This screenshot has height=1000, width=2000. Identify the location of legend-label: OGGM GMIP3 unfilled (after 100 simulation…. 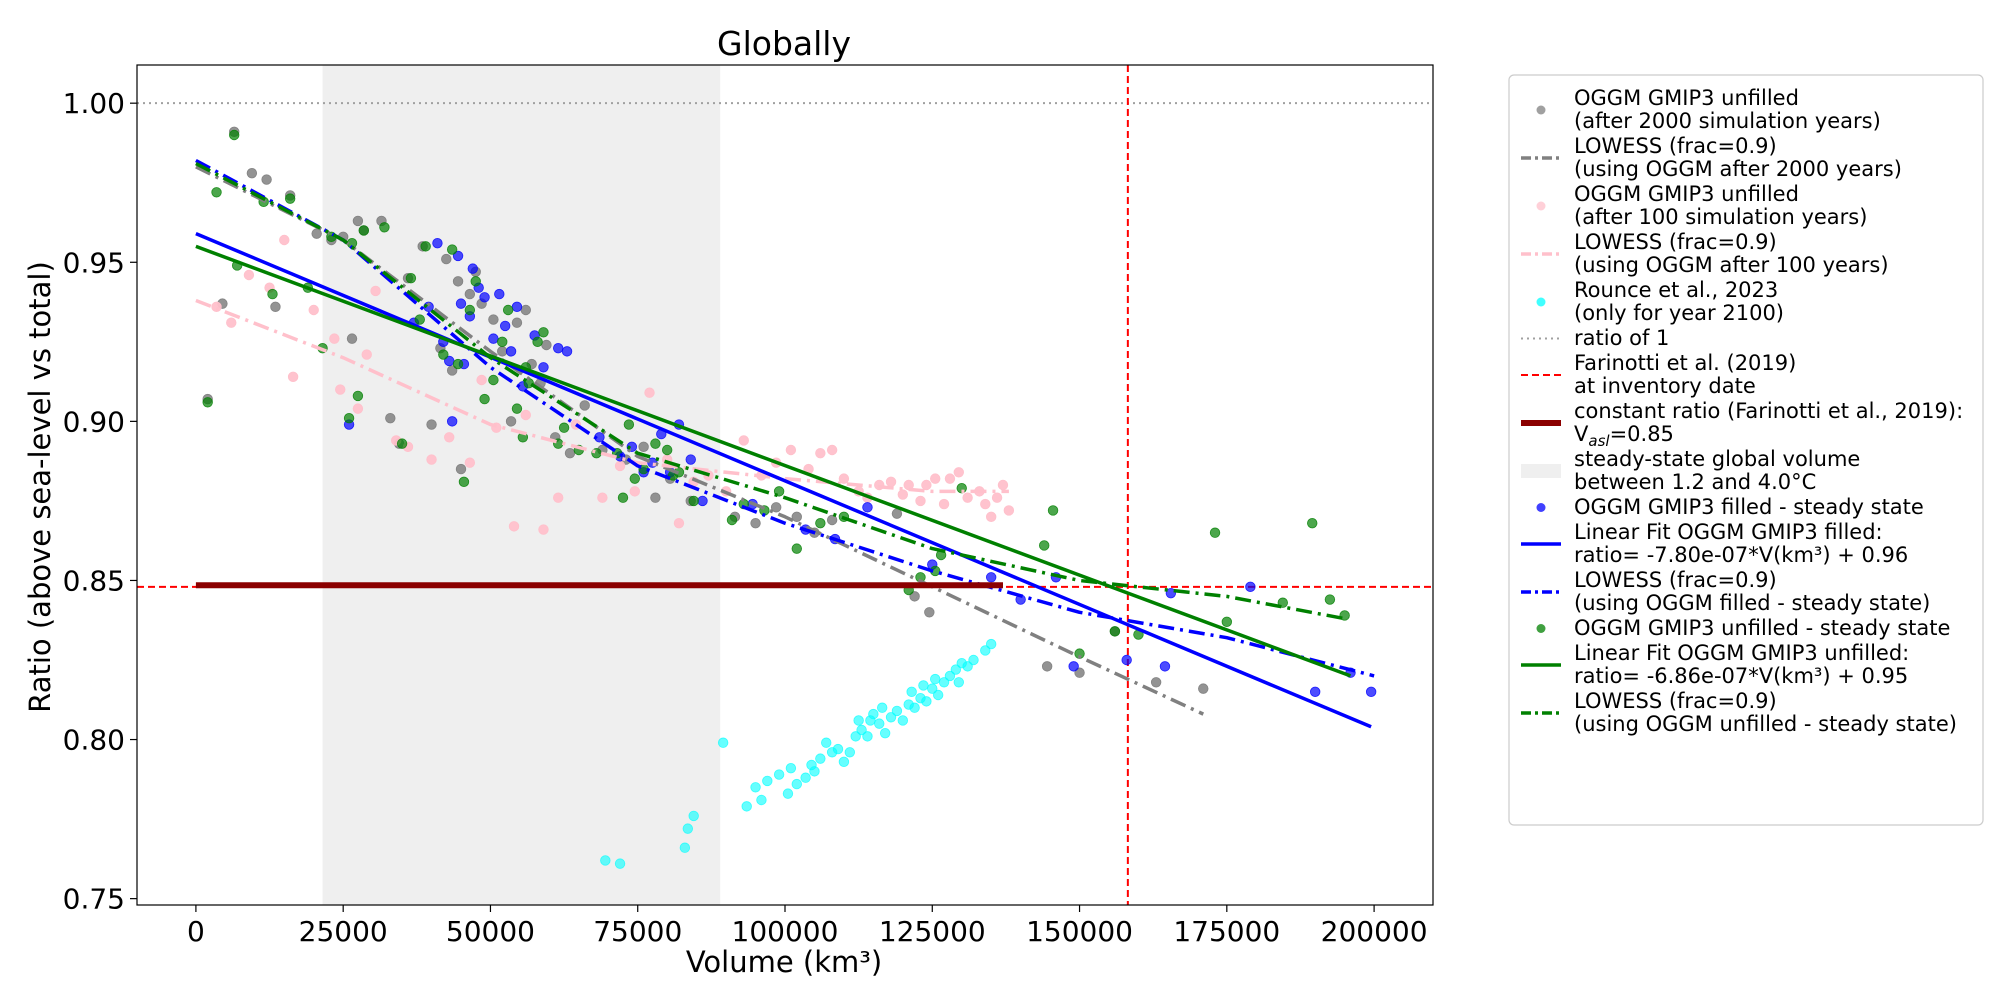
(1720, 205).